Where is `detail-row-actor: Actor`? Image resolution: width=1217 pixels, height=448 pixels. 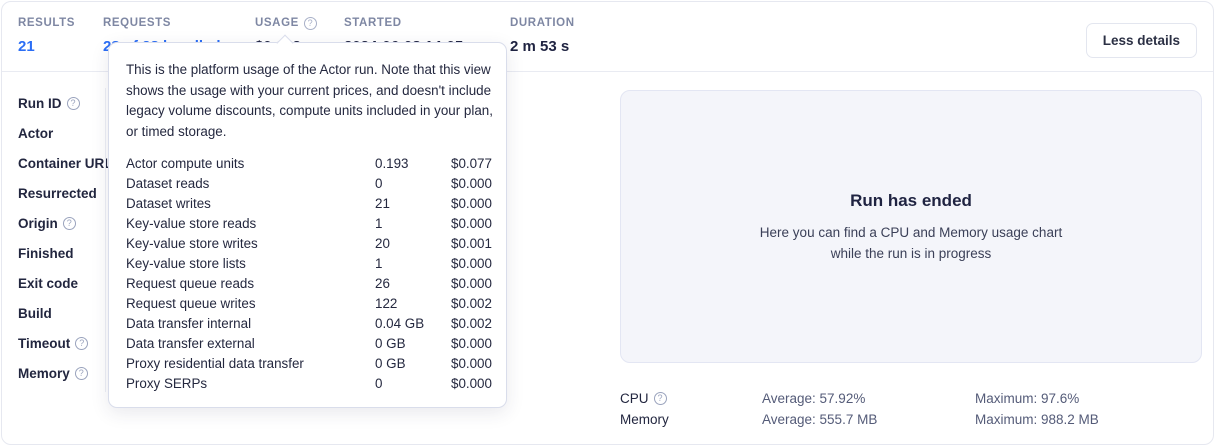
detail-row-actor: Actor is located at coordinates (61, 133).